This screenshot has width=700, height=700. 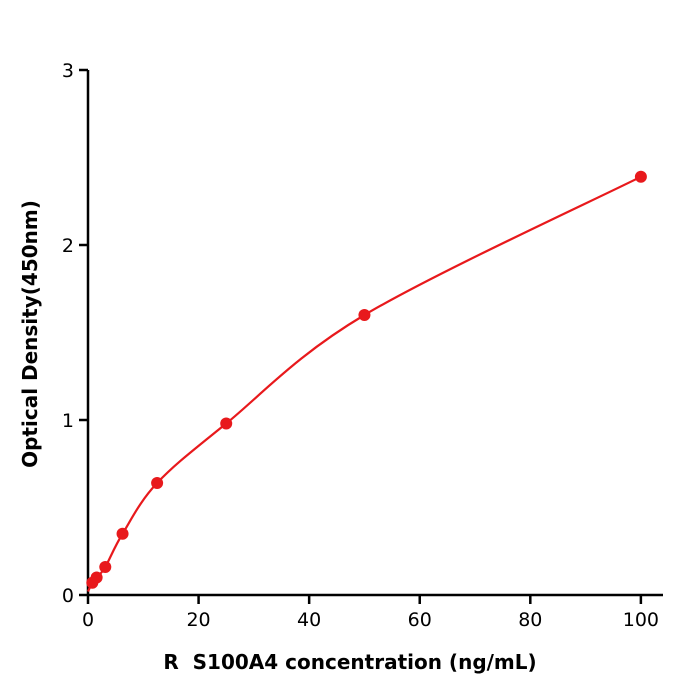 I want to click on x-tick-label: 60, so click(x=420, y=620).